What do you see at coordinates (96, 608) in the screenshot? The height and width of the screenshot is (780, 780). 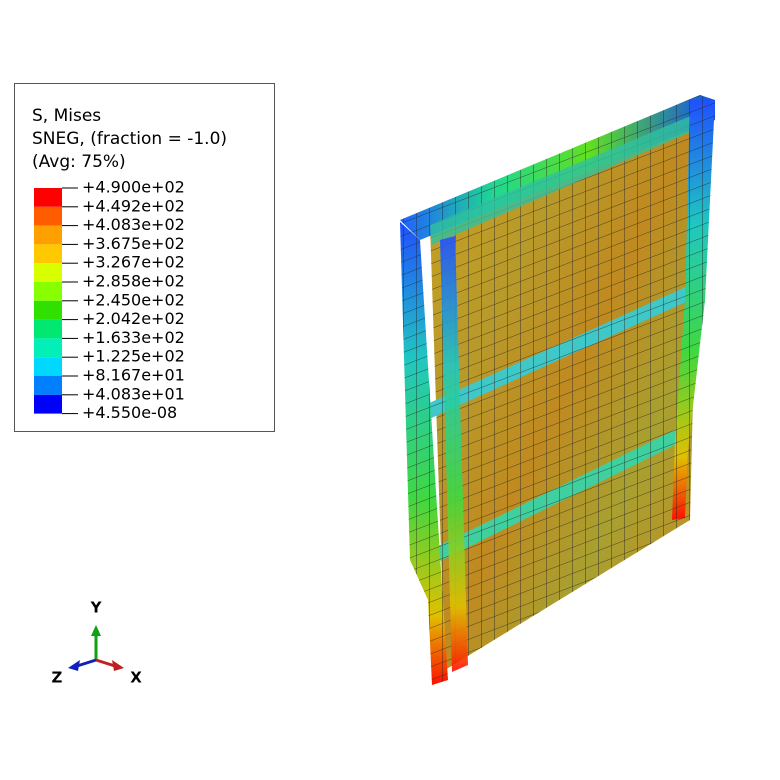 I see `y-axis-label: Y` at bounding box center [96, 608].